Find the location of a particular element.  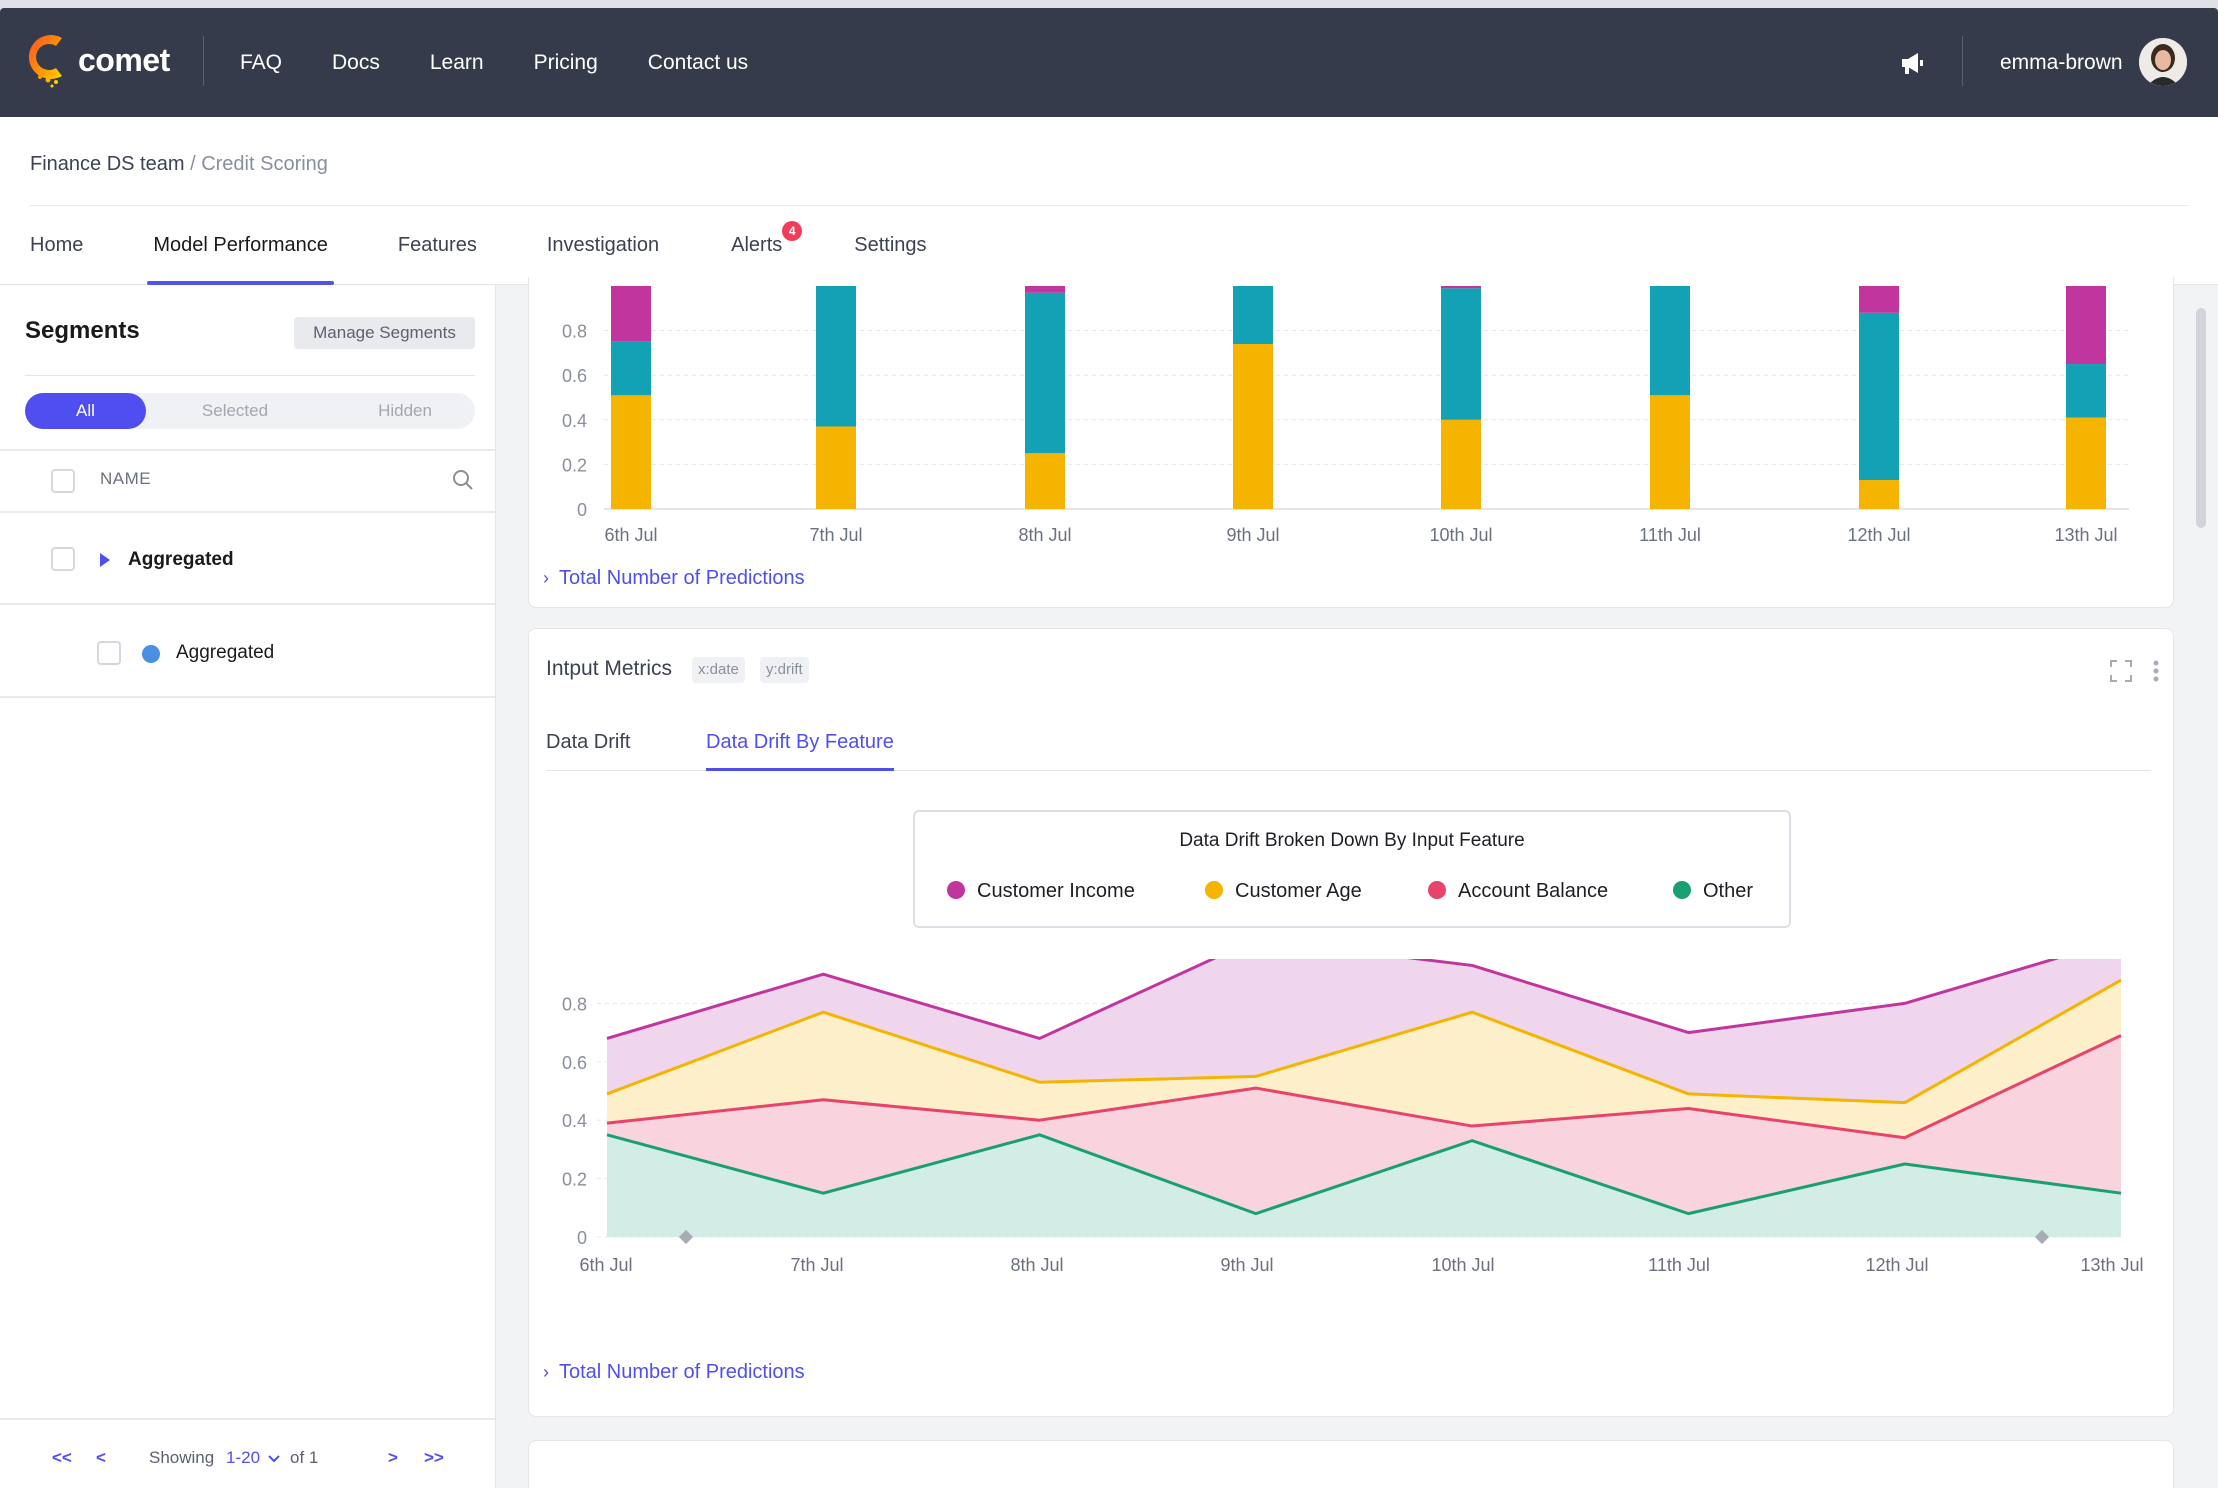

manage-segments-button: Manage Segments is located at coordinates (384, 333).